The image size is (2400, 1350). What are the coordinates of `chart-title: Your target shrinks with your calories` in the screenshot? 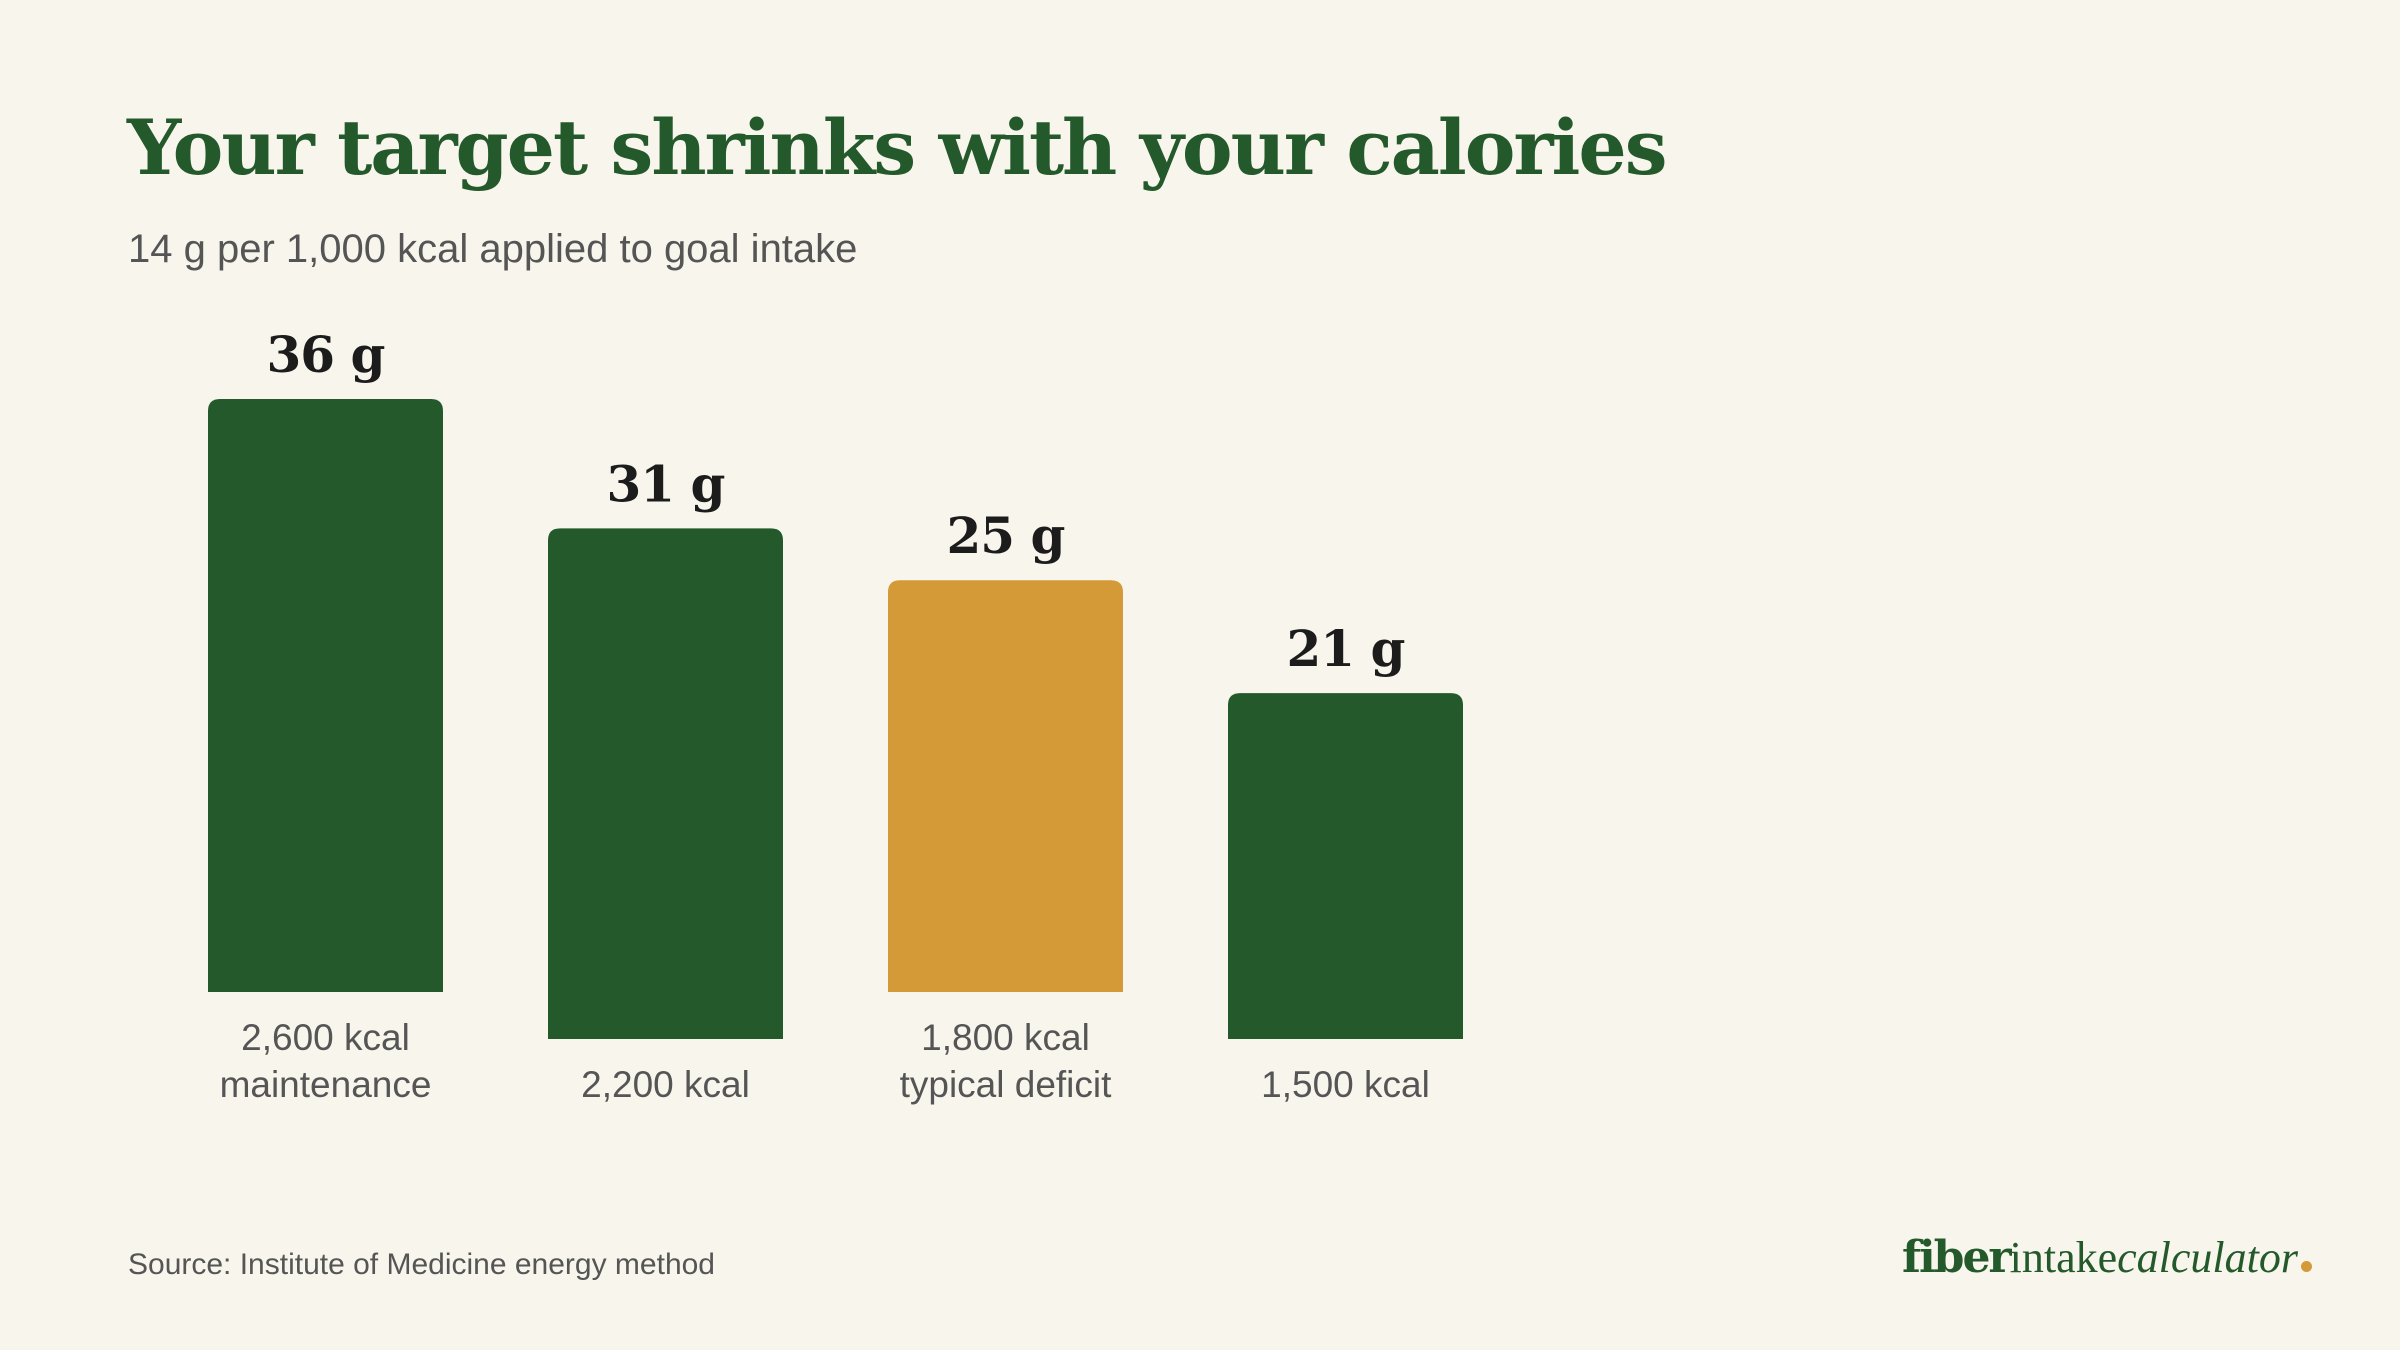 It's located at (897, 147).